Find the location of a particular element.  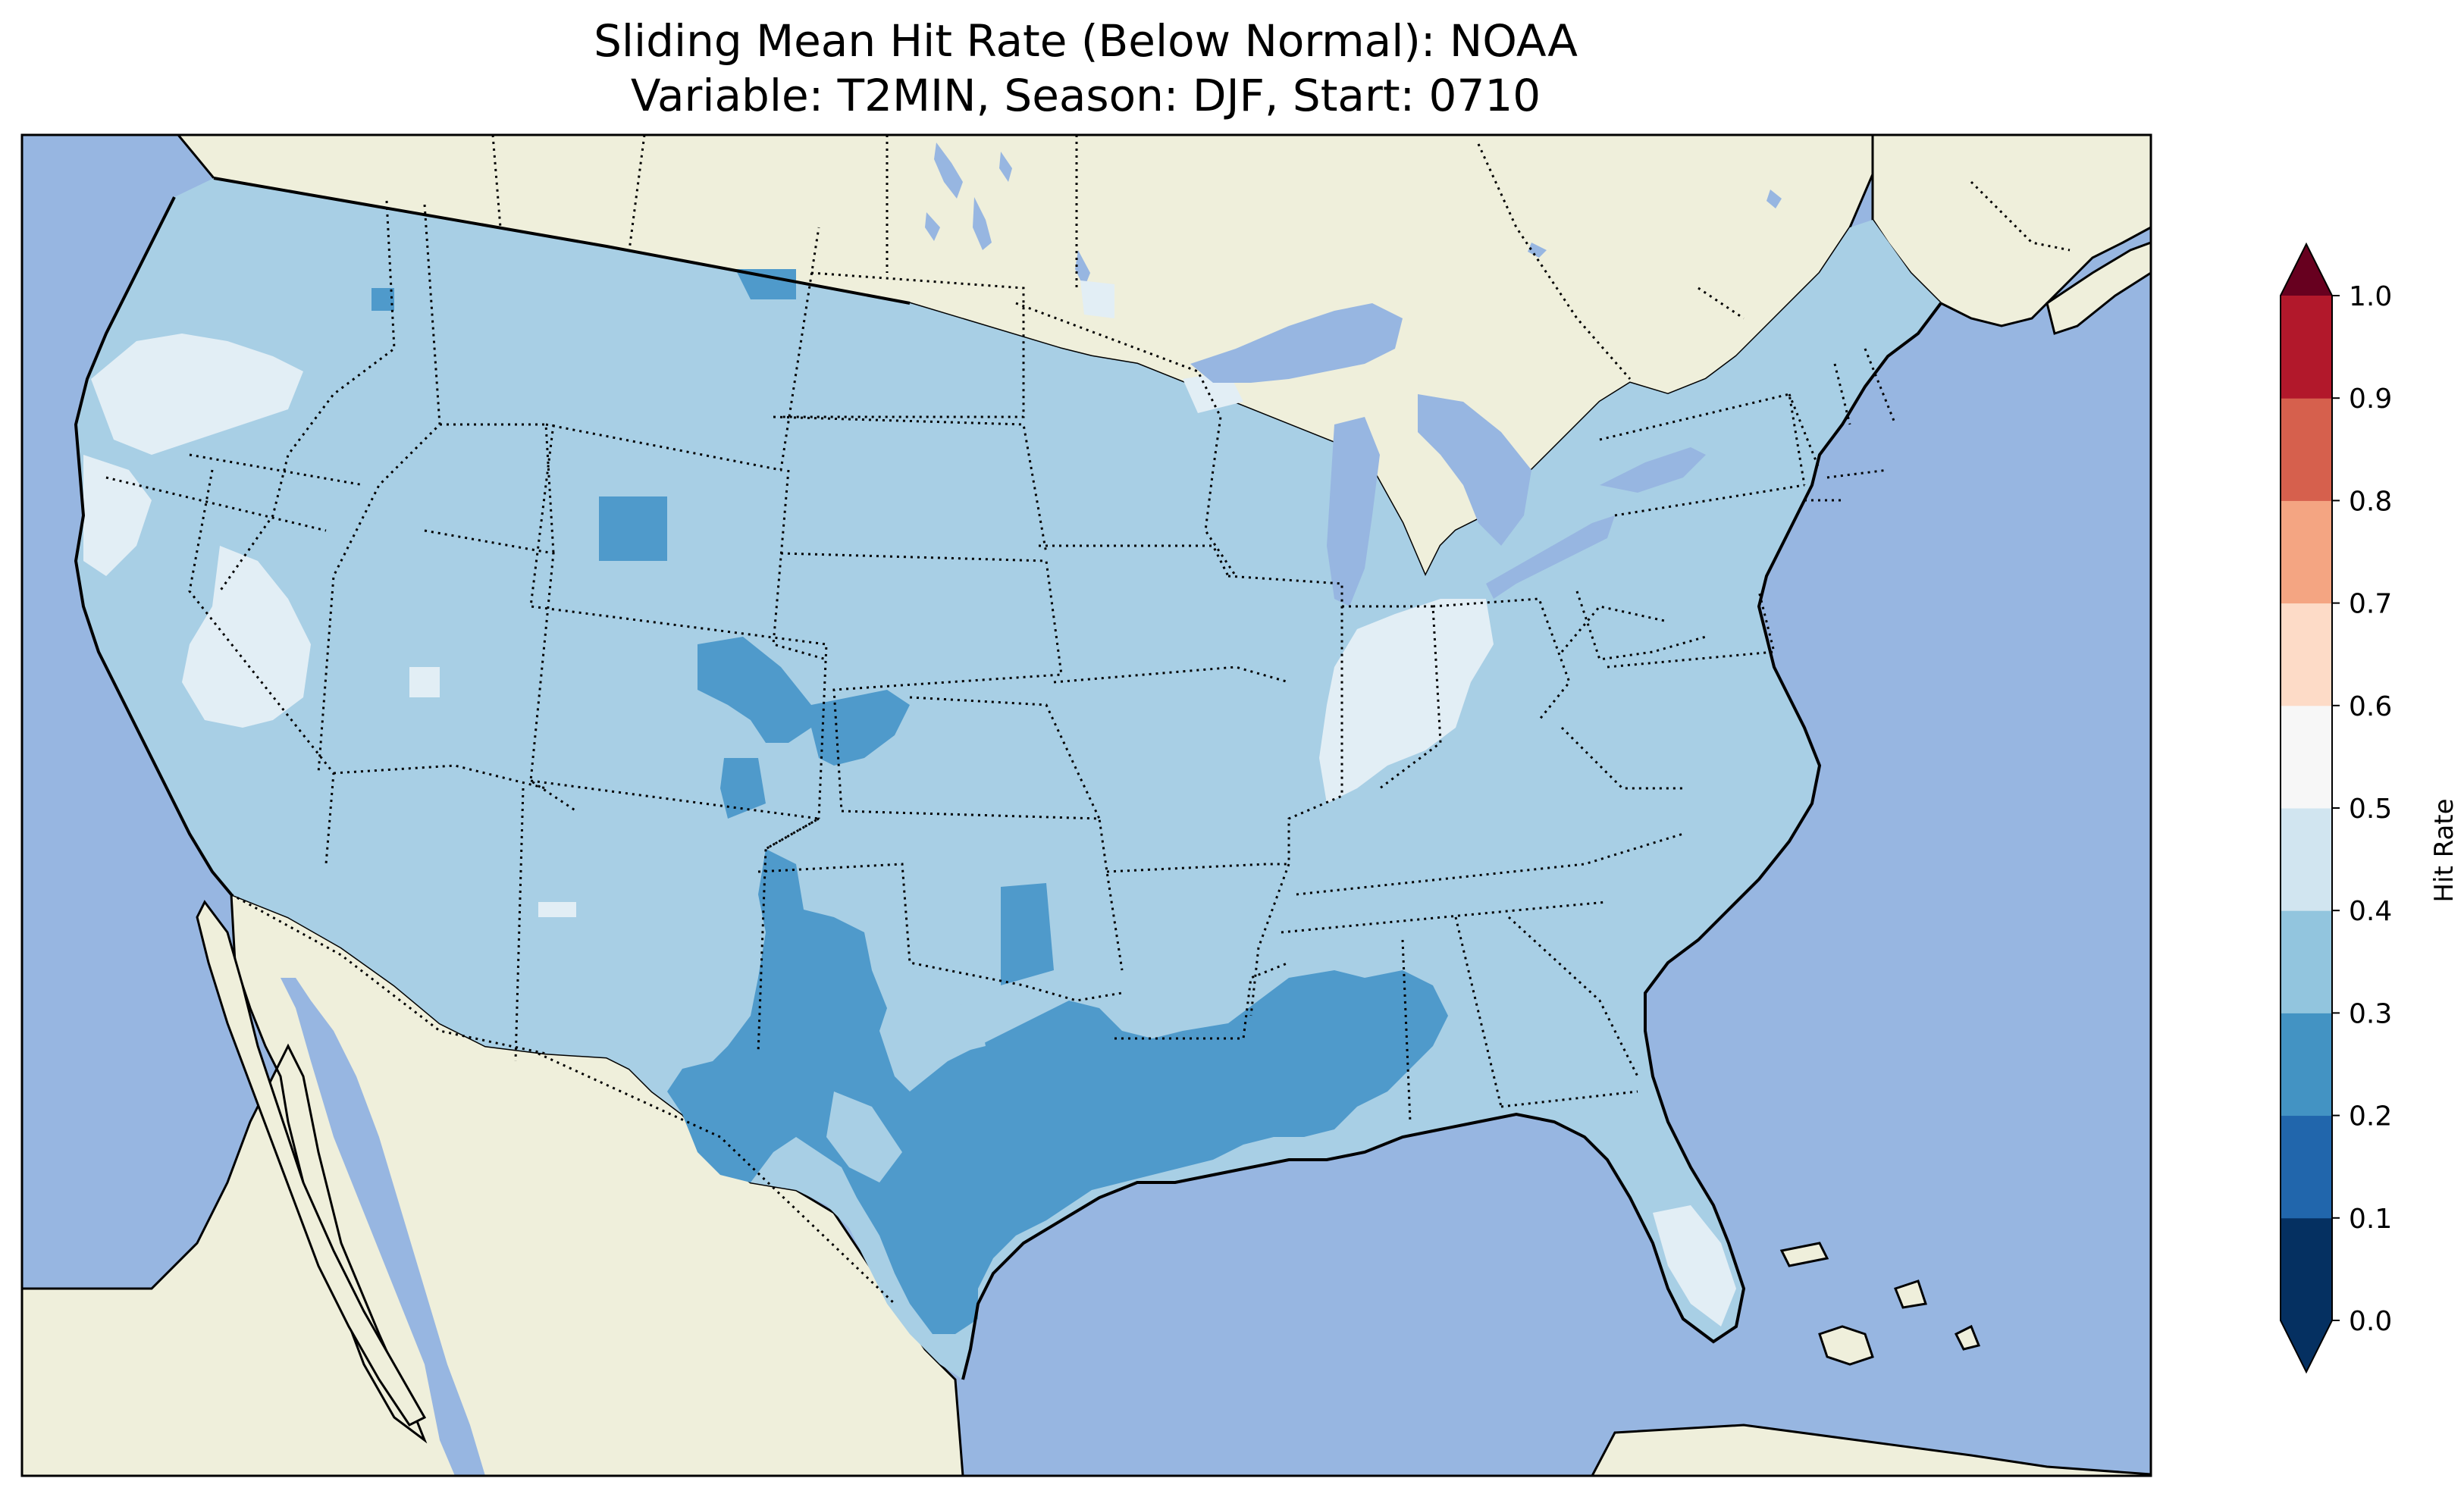

colorbar-tick-label: 0.7 is located at coordinates (2370, 604).